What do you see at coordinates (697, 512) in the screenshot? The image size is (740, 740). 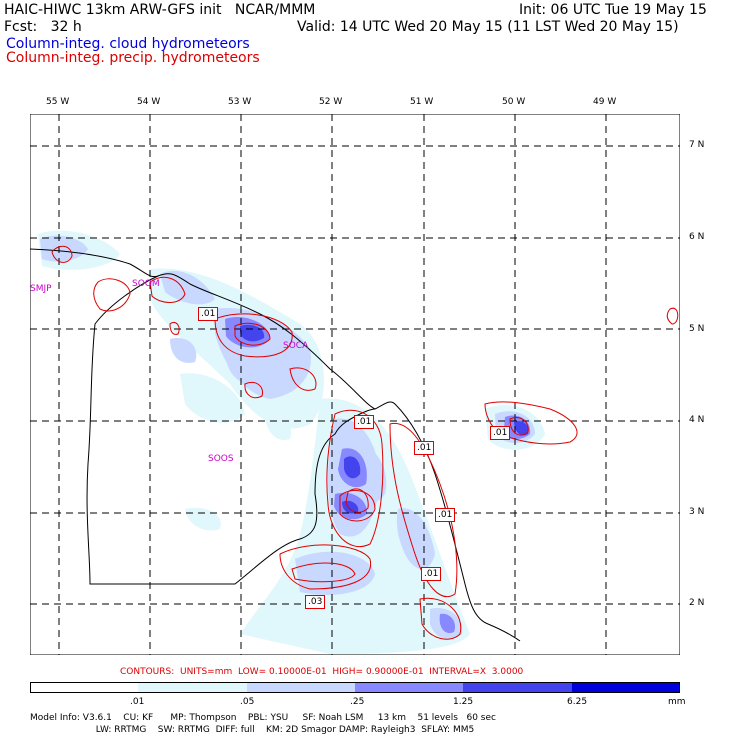 I see `lat-label: 3 N` at bounding box center [697, 512].